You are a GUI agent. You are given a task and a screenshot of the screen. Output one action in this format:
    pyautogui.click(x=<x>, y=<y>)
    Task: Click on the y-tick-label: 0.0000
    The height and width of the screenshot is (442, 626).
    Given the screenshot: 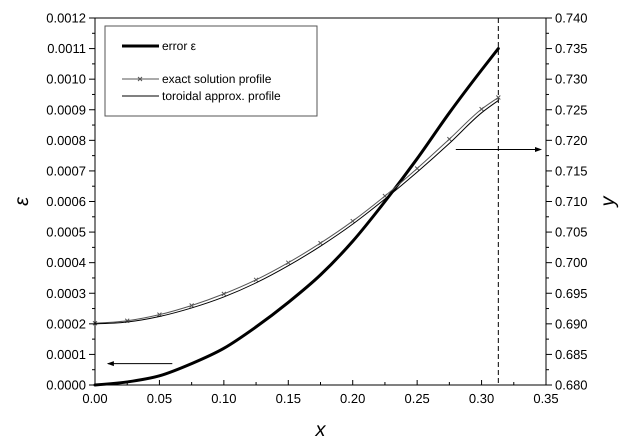 What is the action you would take?
    pyautogui.click(x=66, y=385)
    